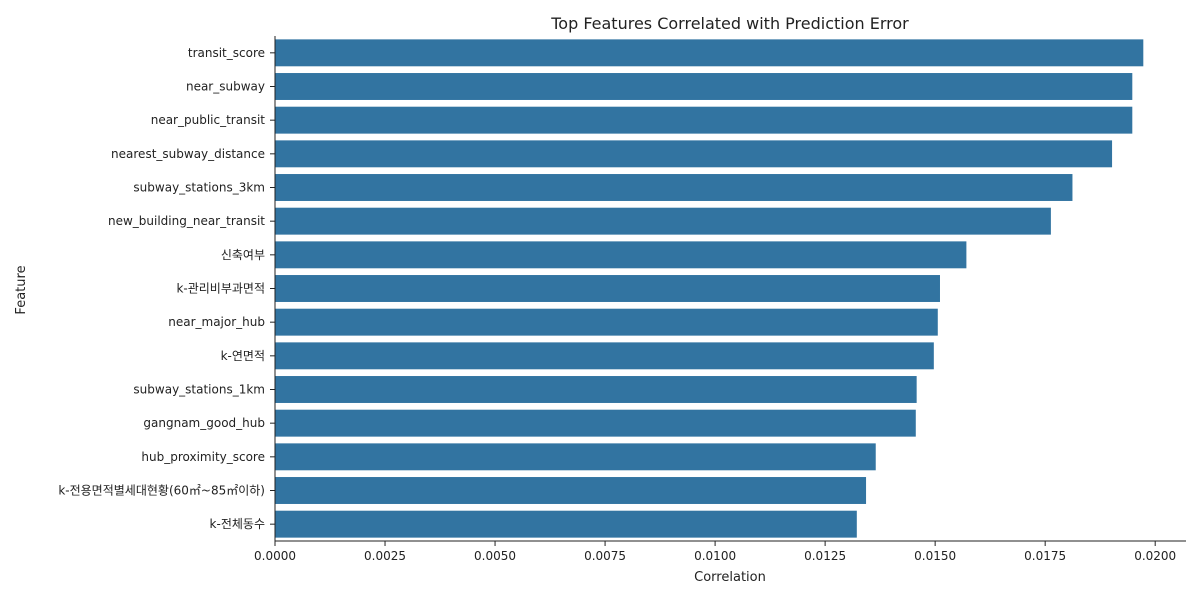  Describe the element at coordinates (605, 556) in the screenshot. I see `x-tick-label: 0.0075` at that location.